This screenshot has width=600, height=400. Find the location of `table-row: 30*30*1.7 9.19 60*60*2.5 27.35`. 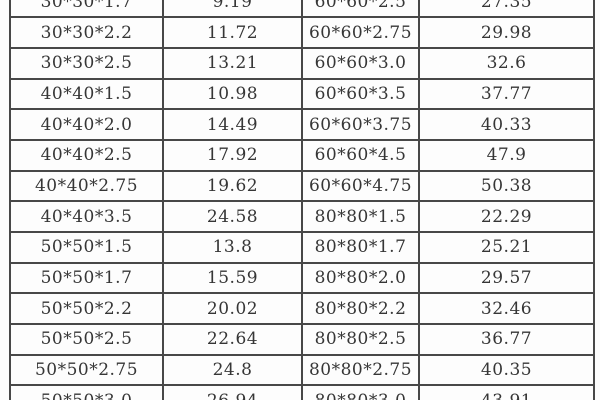

table-row: 30*30*1.7 9.19 60*60*2.5 27.35 is located at coordinates (302, 9).